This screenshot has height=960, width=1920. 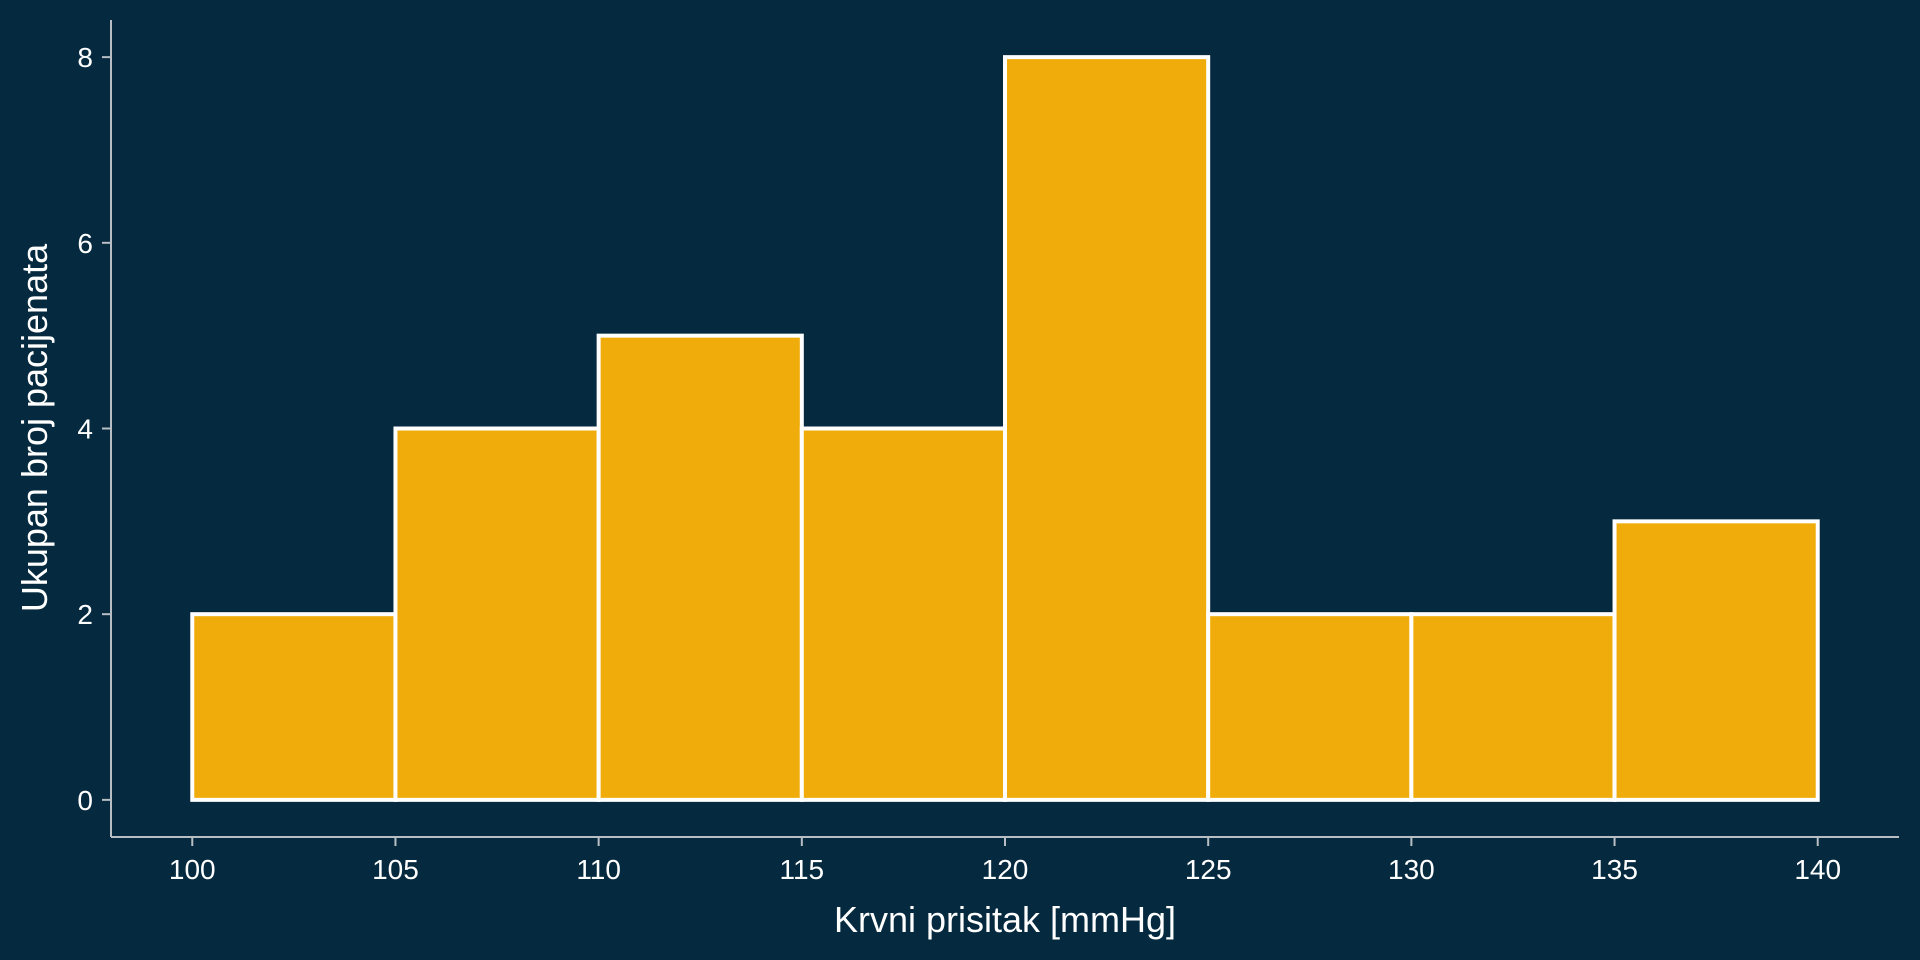 What do you see at coordinates (598, 869) in the screenshot?
I see `x-tick-label-110: 110` at bounding box center [598, 869].